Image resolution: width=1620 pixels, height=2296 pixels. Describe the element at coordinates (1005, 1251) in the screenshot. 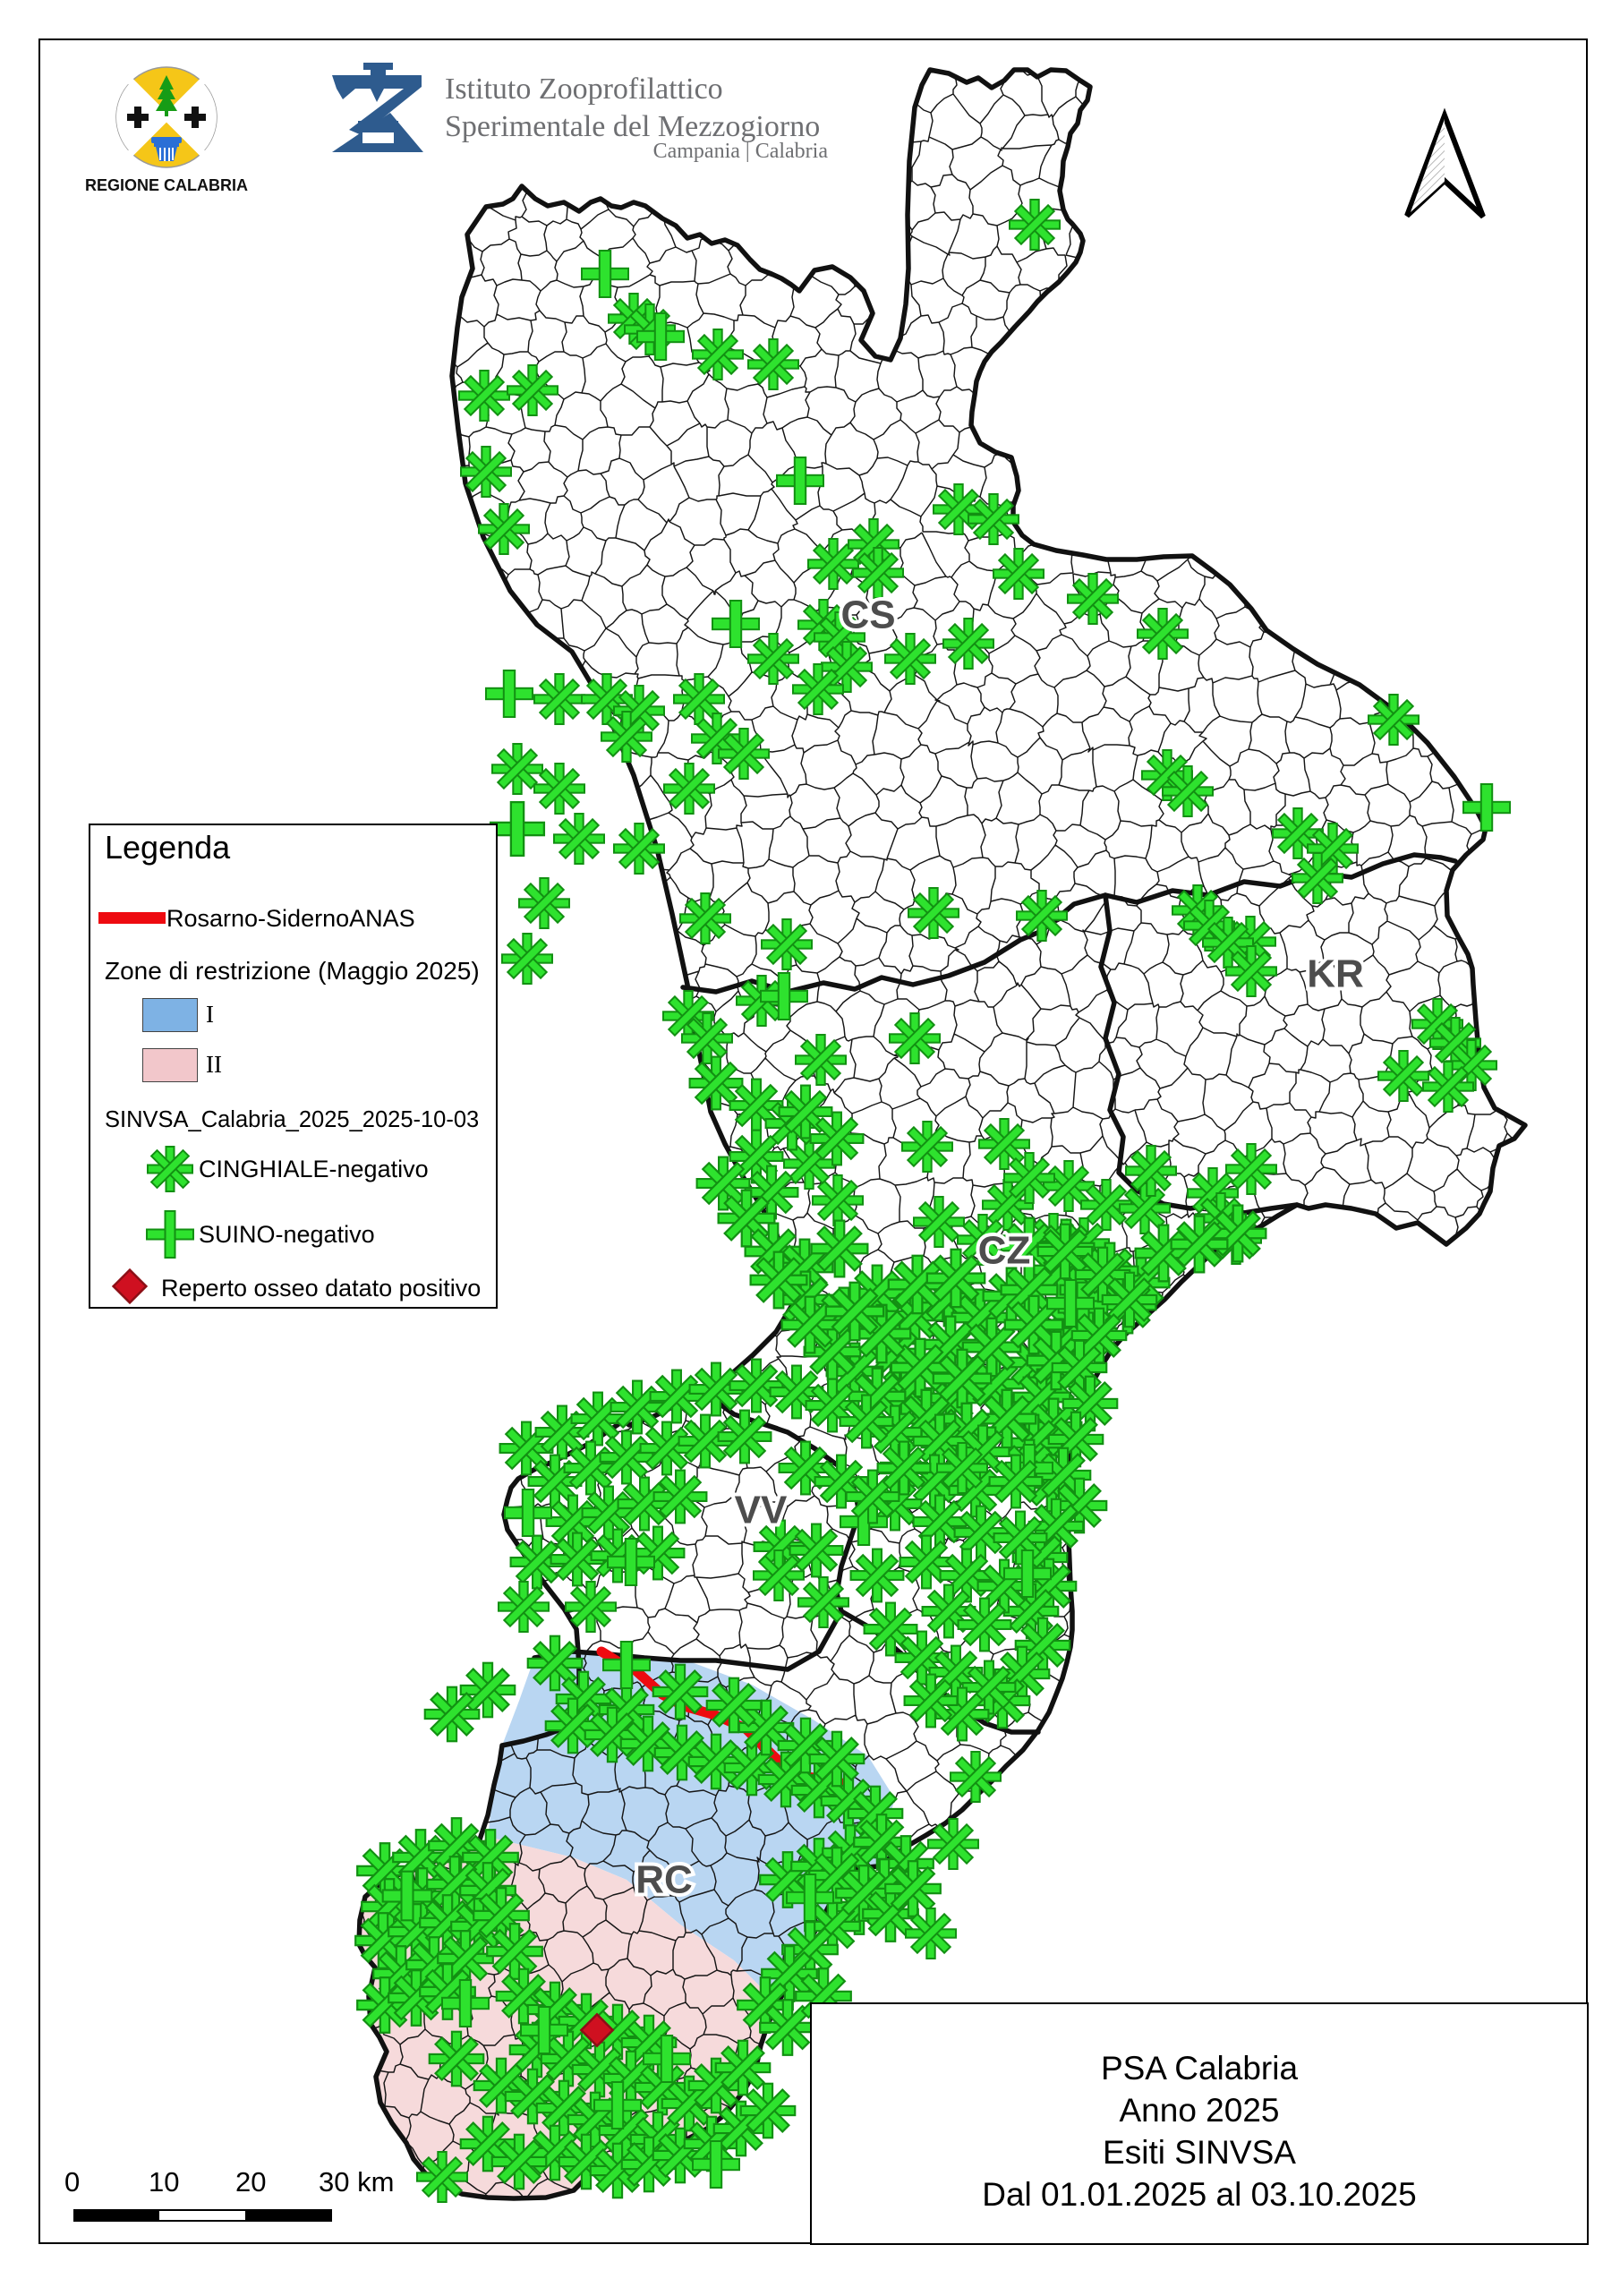

I see `svg-text: CZ` at that location.